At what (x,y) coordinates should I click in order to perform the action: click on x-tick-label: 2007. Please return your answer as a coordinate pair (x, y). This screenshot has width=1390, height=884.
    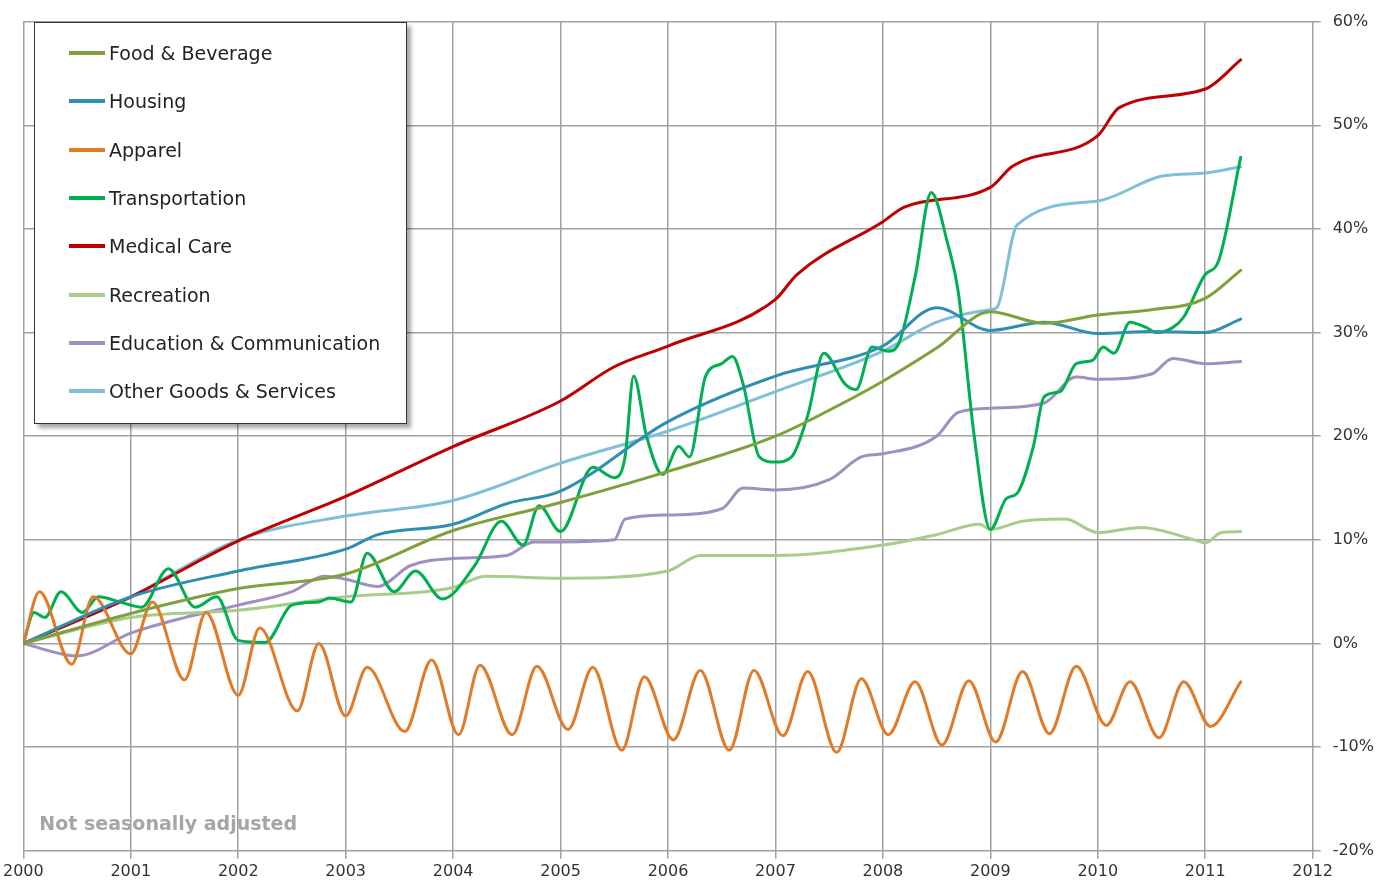
    Looking at the image, I should click on (775, 870).